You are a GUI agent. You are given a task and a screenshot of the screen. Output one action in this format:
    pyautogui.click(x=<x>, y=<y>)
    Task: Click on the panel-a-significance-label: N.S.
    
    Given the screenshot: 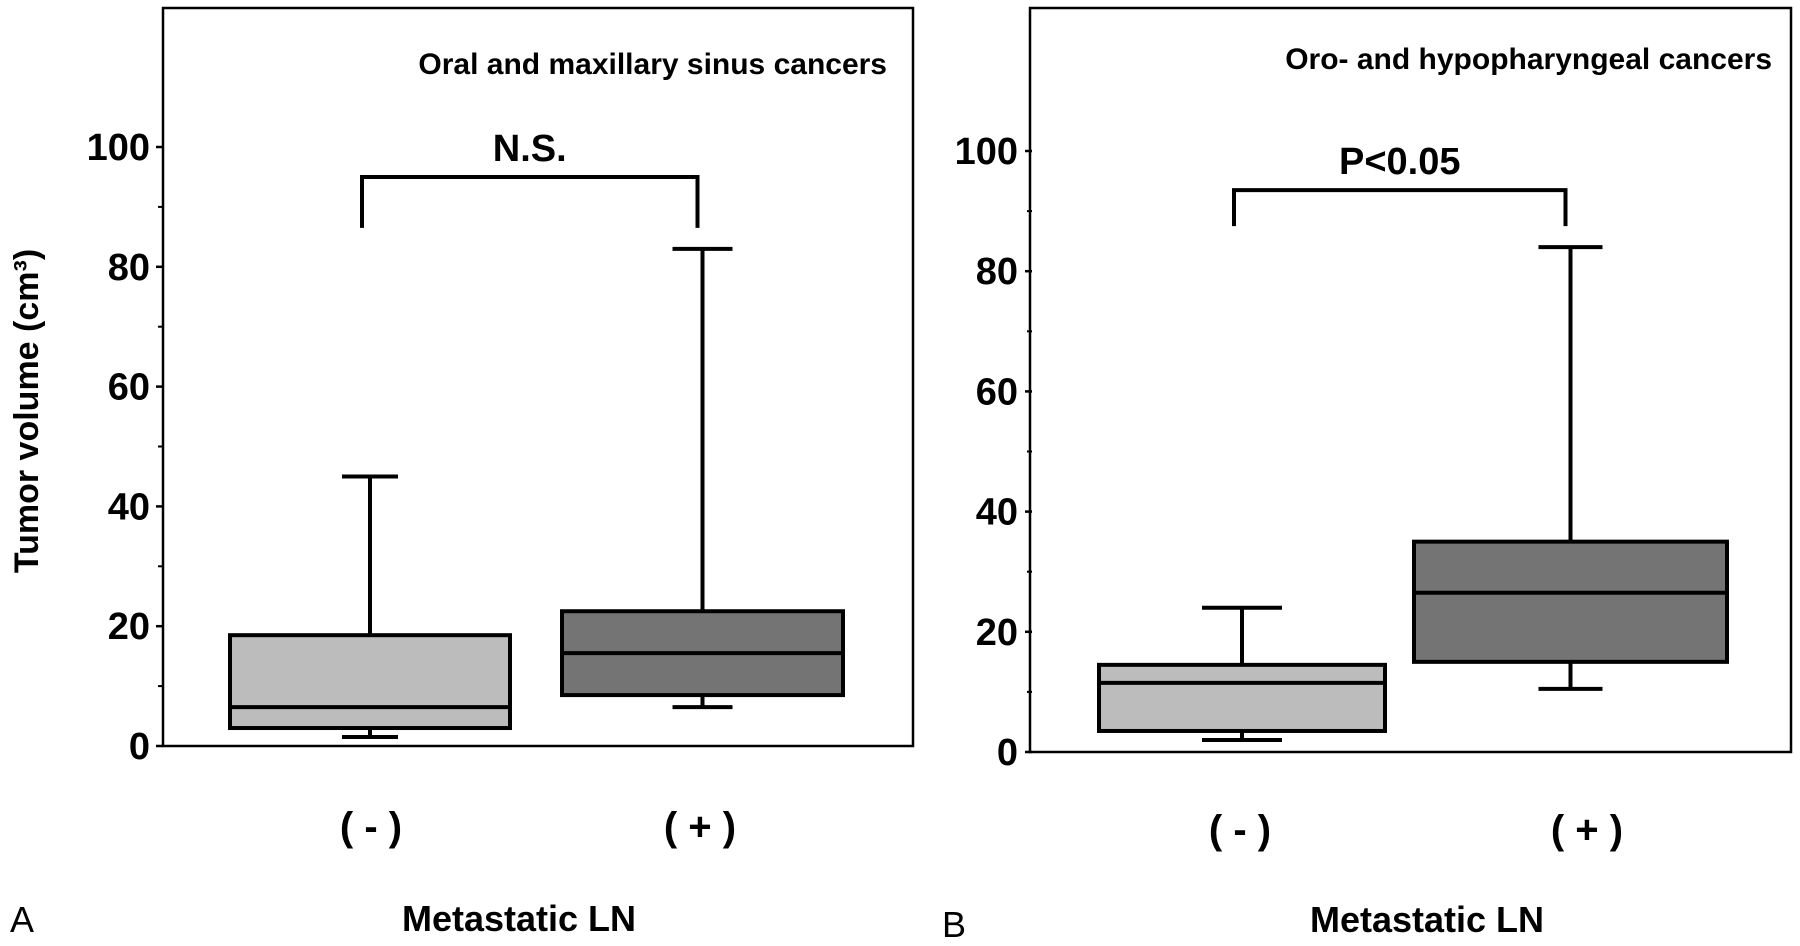 What is the action you would take?
    pyautogui.click(x=530, y=149)
    